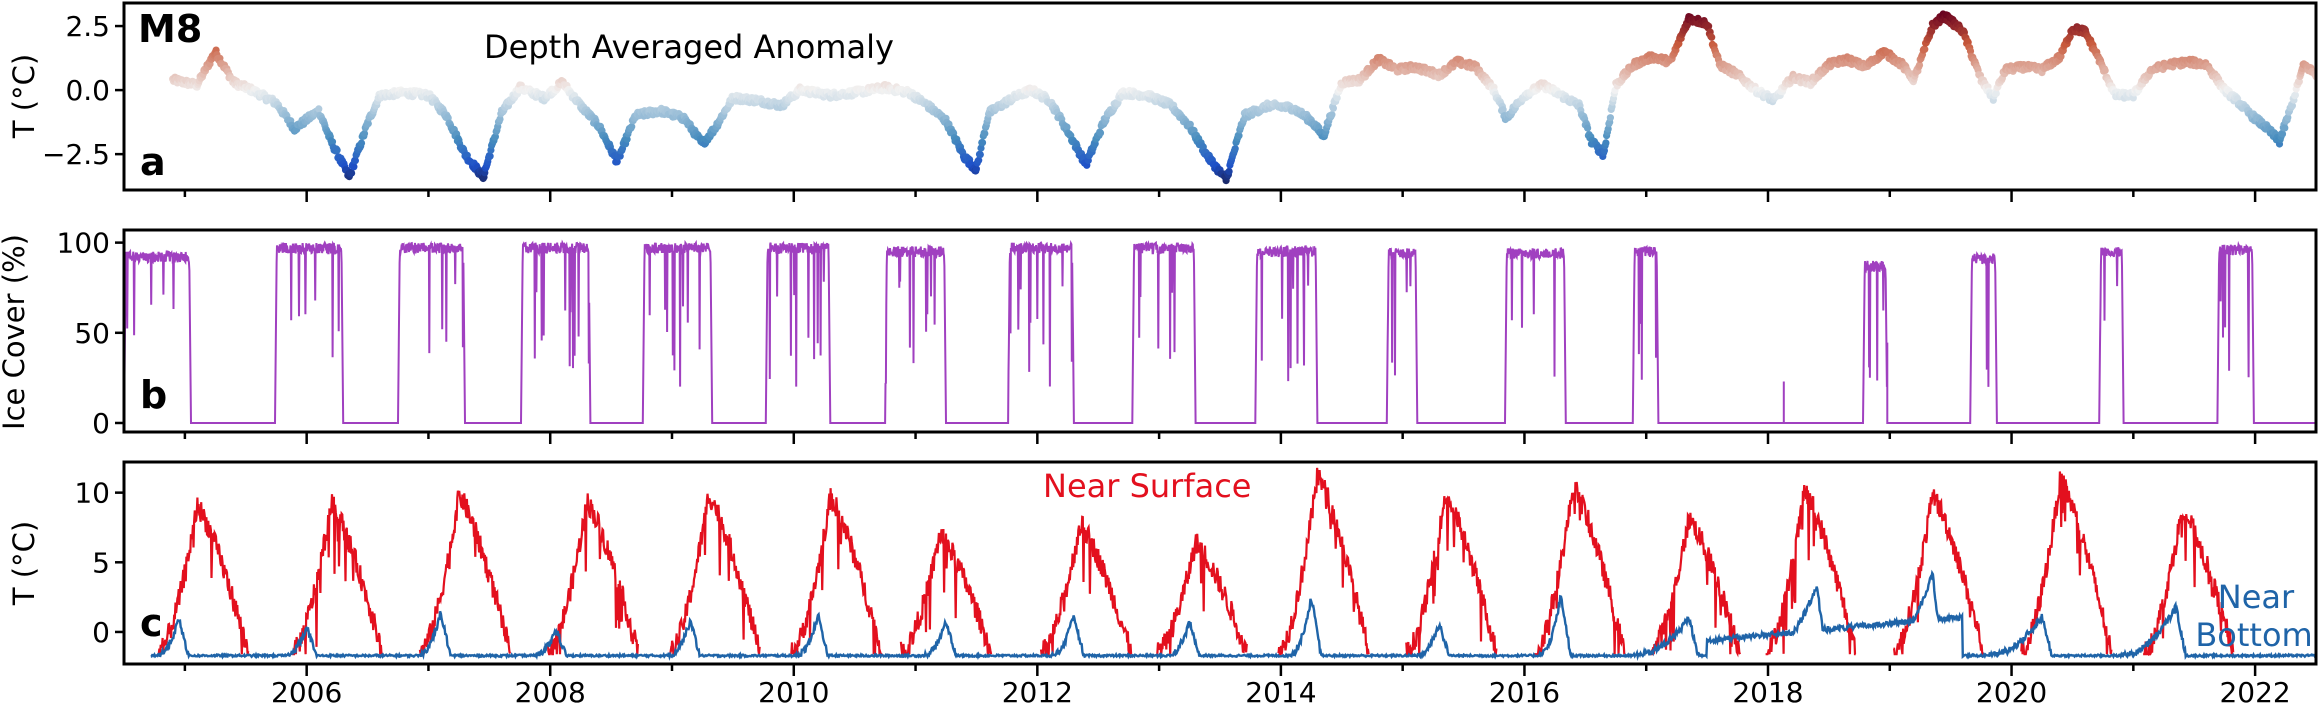 The height and width of the screenshot is (705, 2318). I want to click on near-bottom-label-line2: Bottom, so click(2253, 635).